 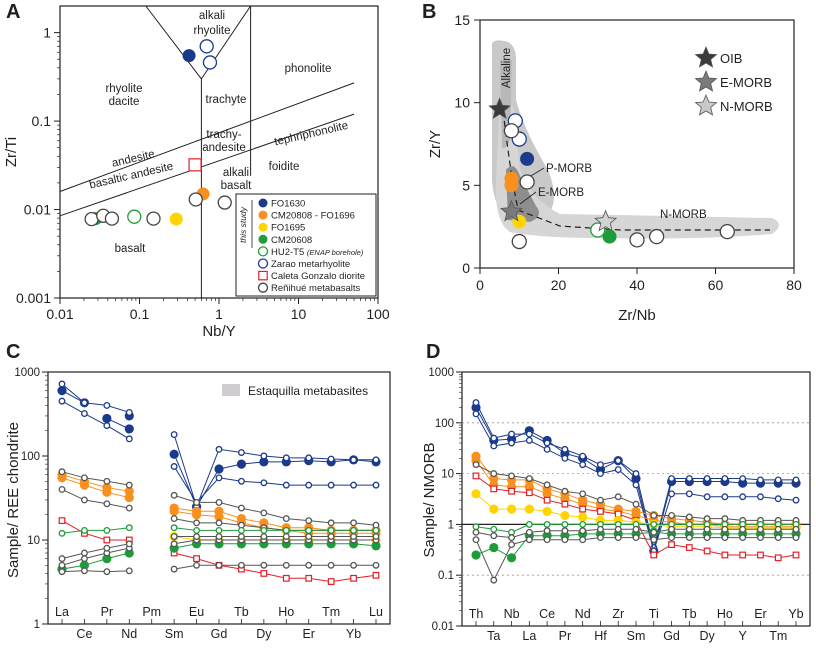 What do you see at coordinates (443, 627) in the screenshot?
I see `y-tick-label: 0.01` at bounding box center [443, 627].